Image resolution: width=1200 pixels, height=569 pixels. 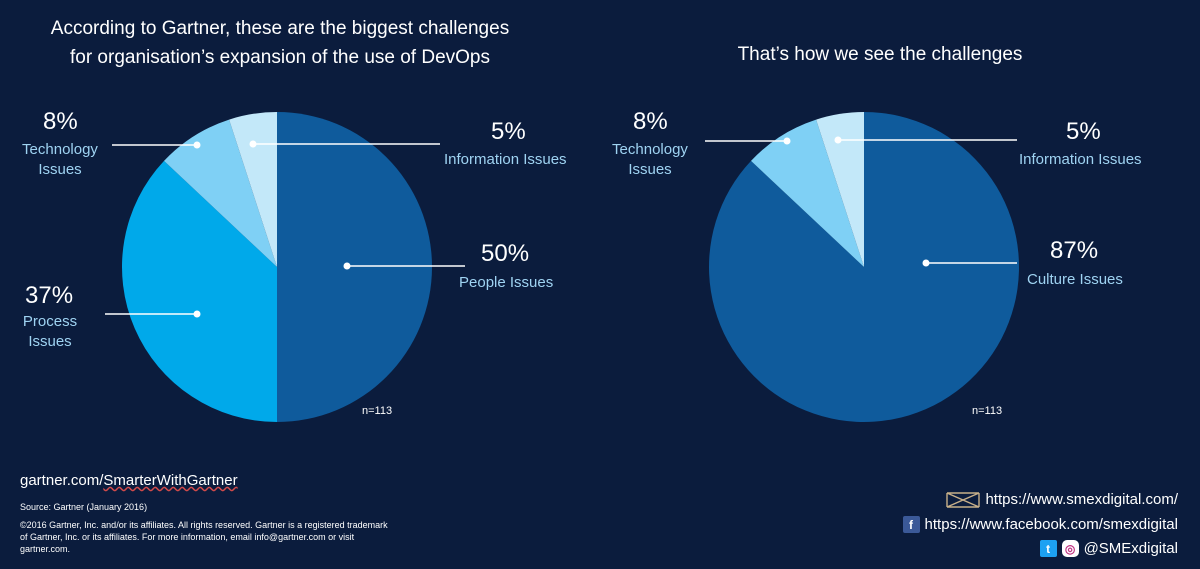 What do you see at coordinates (505, 253) in the screenshot?
I see `left-people-pct: 50%` at bounding box center [505, 253].